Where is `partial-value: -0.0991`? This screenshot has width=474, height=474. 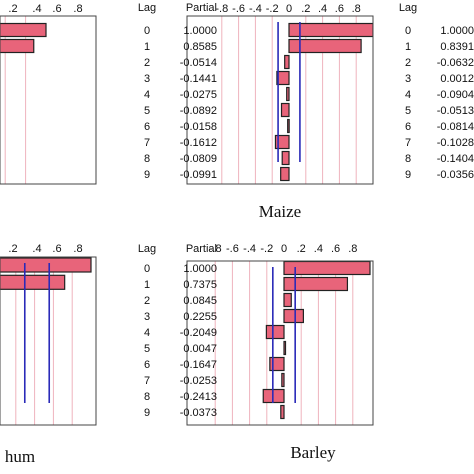
partial-value: -0.0991 is located at coordinates (198, 175).